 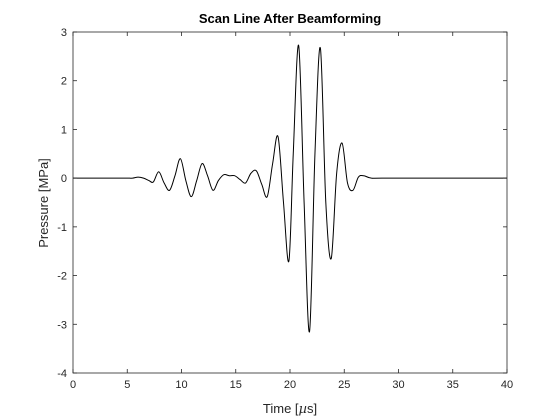 I want to click on chart-title: Scan Line After Beamforming, so click(x=290, y=18).